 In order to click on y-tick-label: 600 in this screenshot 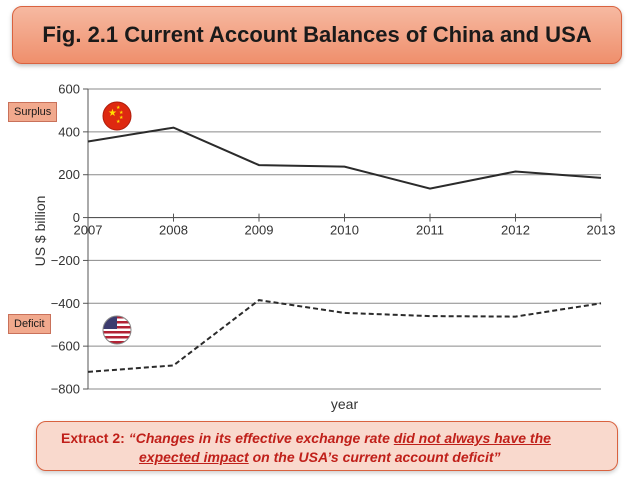, I will do `click(69, 89)`.